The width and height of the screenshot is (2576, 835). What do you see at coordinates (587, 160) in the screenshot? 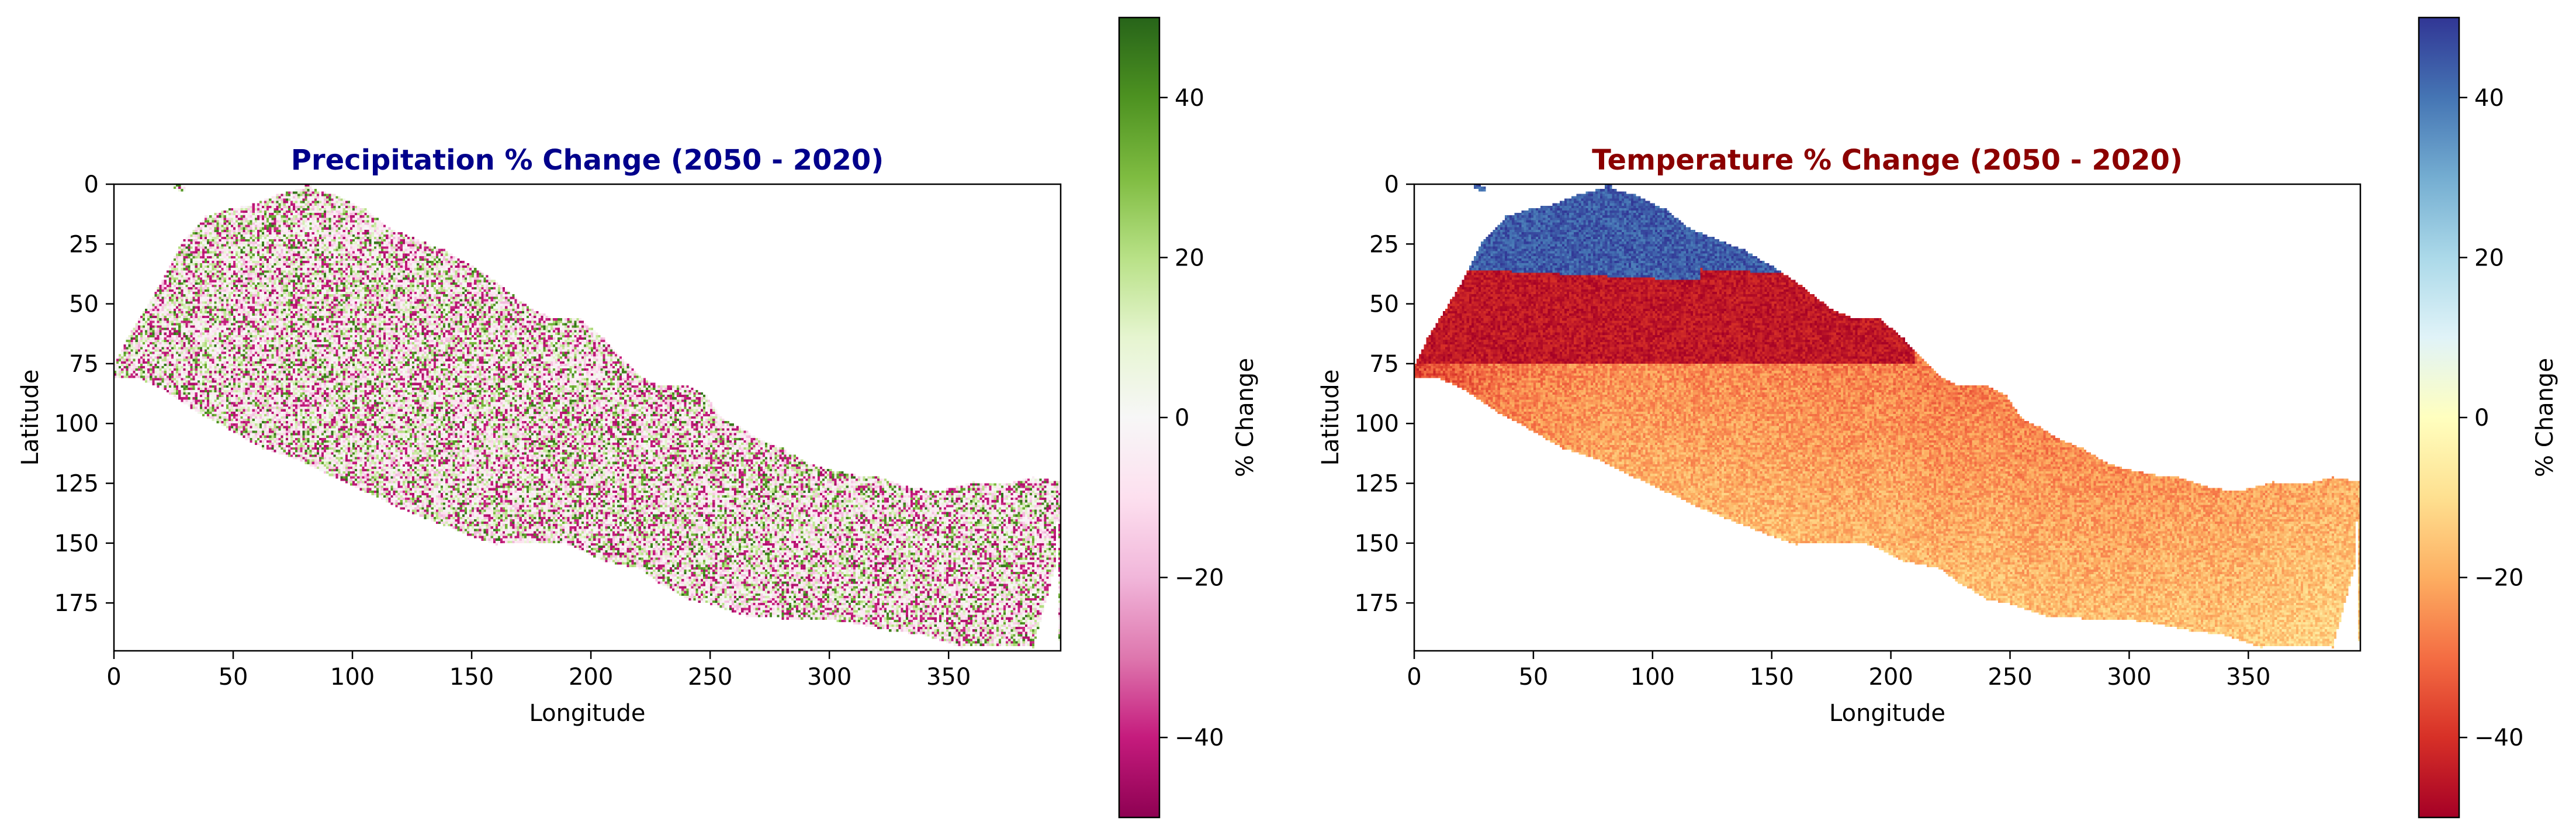
I see `chart-title: Precipitation % Change (2050 - 2020)` at bounding box center [587, 160].